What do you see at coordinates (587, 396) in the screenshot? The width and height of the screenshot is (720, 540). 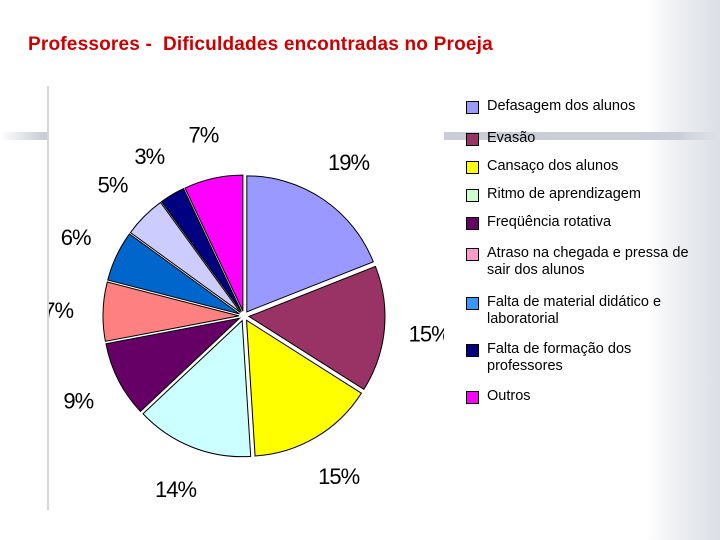 I see `legend-item: Outros` at bounding box center [587, 396].